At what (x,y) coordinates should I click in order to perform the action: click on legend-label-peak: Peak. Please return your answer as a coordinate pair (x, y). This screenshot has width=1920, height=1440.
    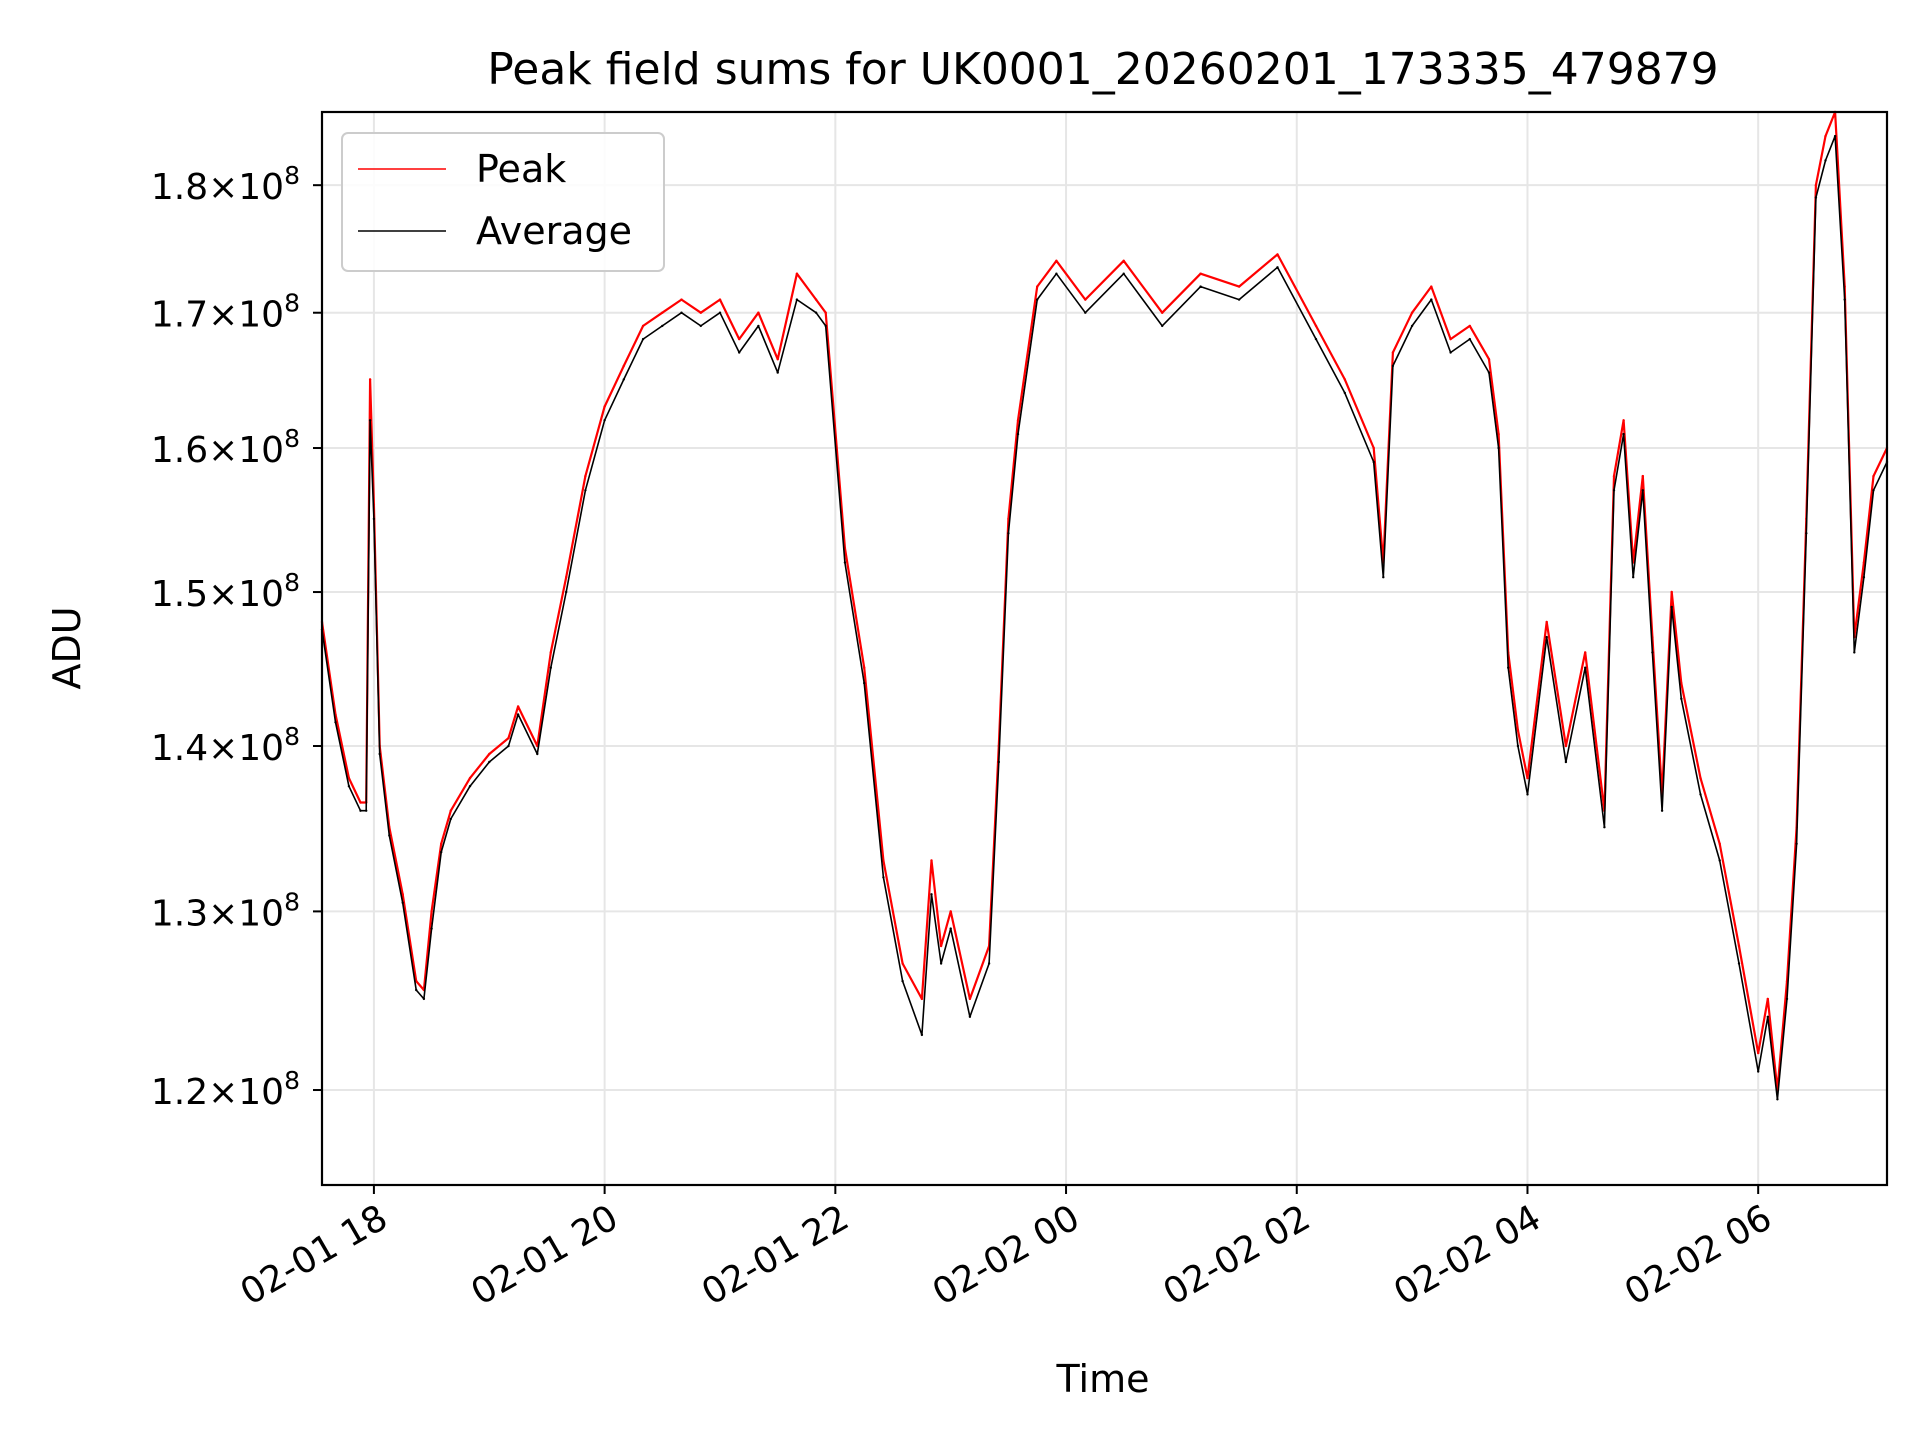
    Looking at the image, I should click on (521, 169).